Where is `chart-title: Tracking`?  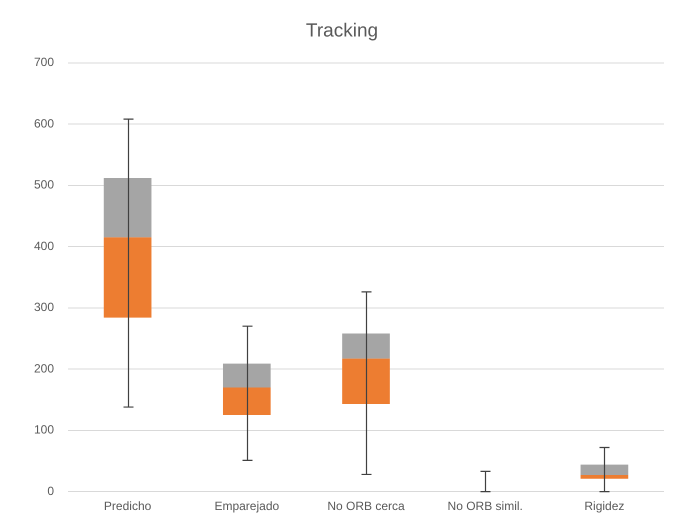
chart-title: Tracking is located at coordinates (342, 31).